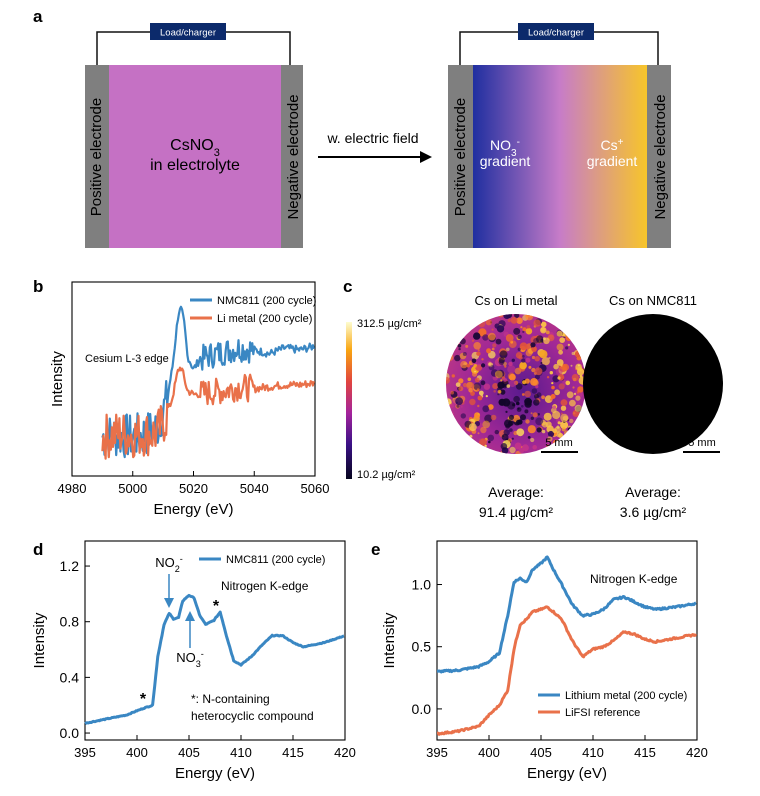  What do you see at coordinates (97, 156) in the screenshot?
I see `positive-electrode` at bounding box center [97, 156].